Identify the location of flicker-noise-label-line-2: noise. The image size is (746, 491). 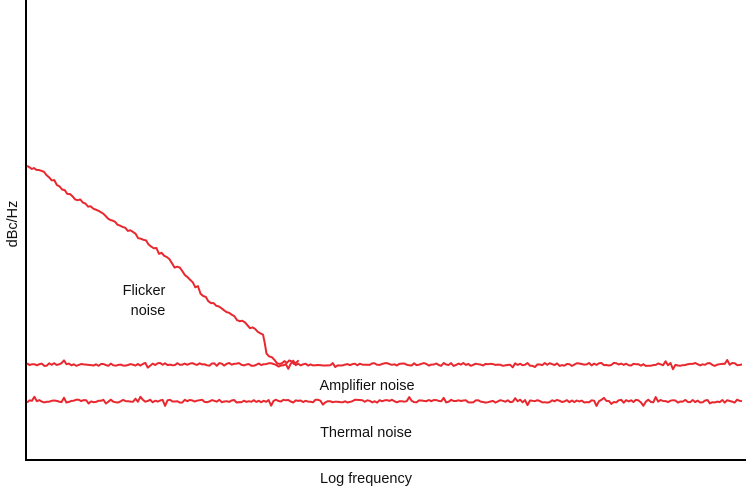
(148, 311).